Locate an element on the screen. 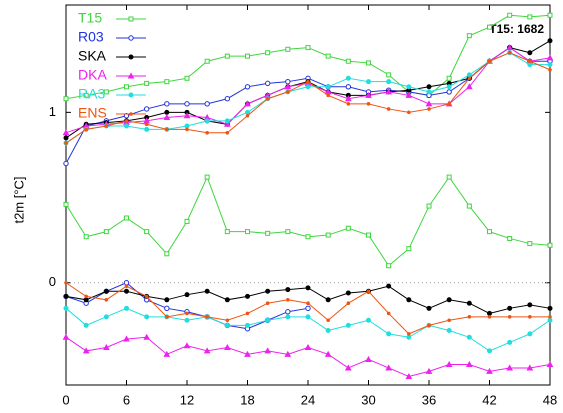 The height and width of the screenshot is (413, 563). y-tick-label: 1 is located at coordinates (52, 111).